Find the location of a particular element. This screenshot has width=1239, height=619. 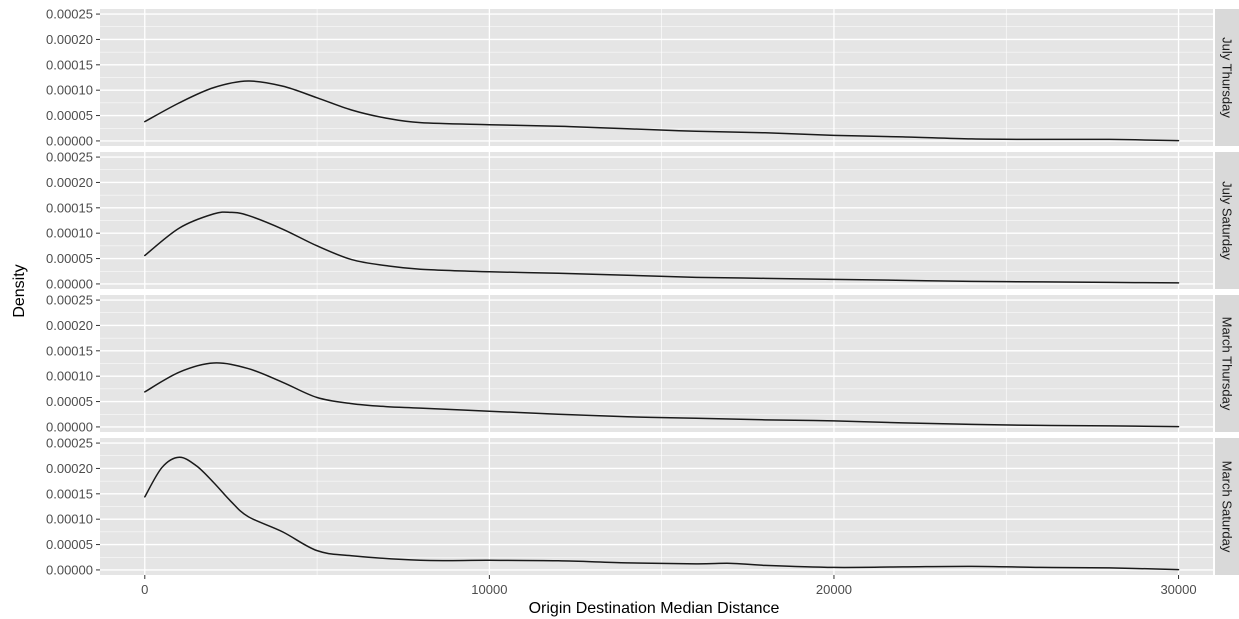

x-tick-label: 20000 is located at coordinates (834, 589).